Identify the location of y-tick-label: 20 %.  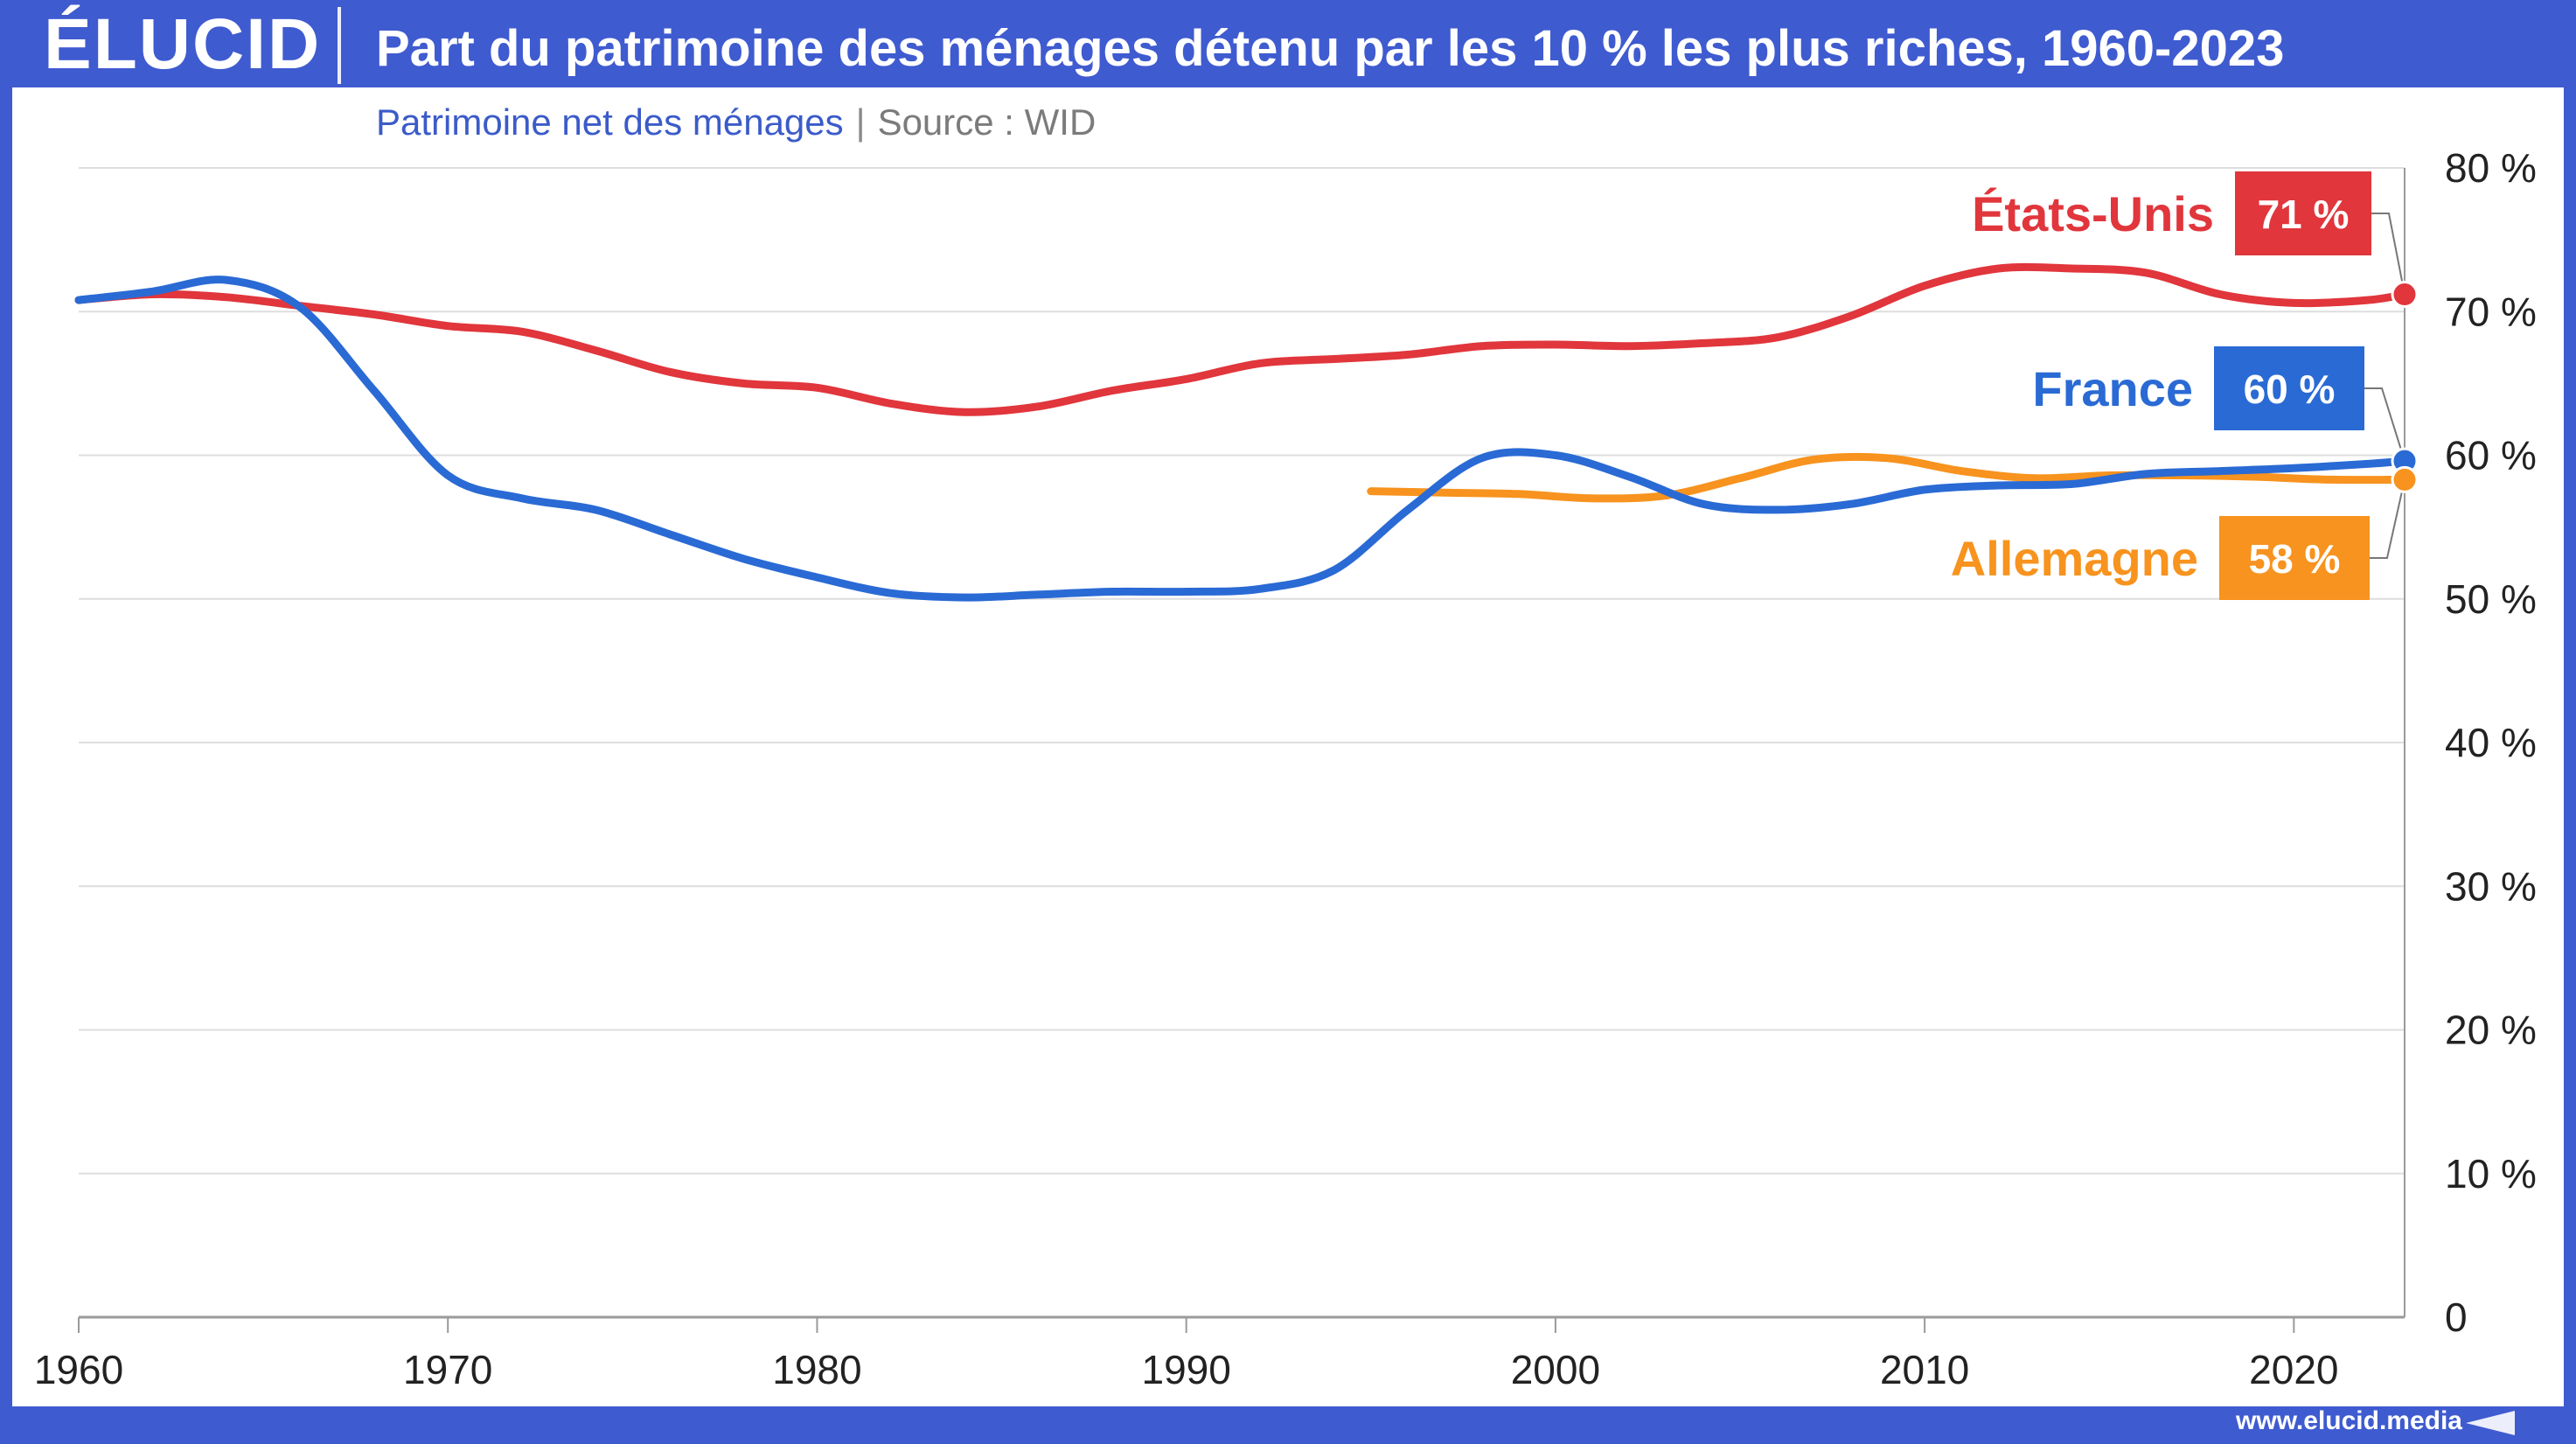
(2491, 1030).